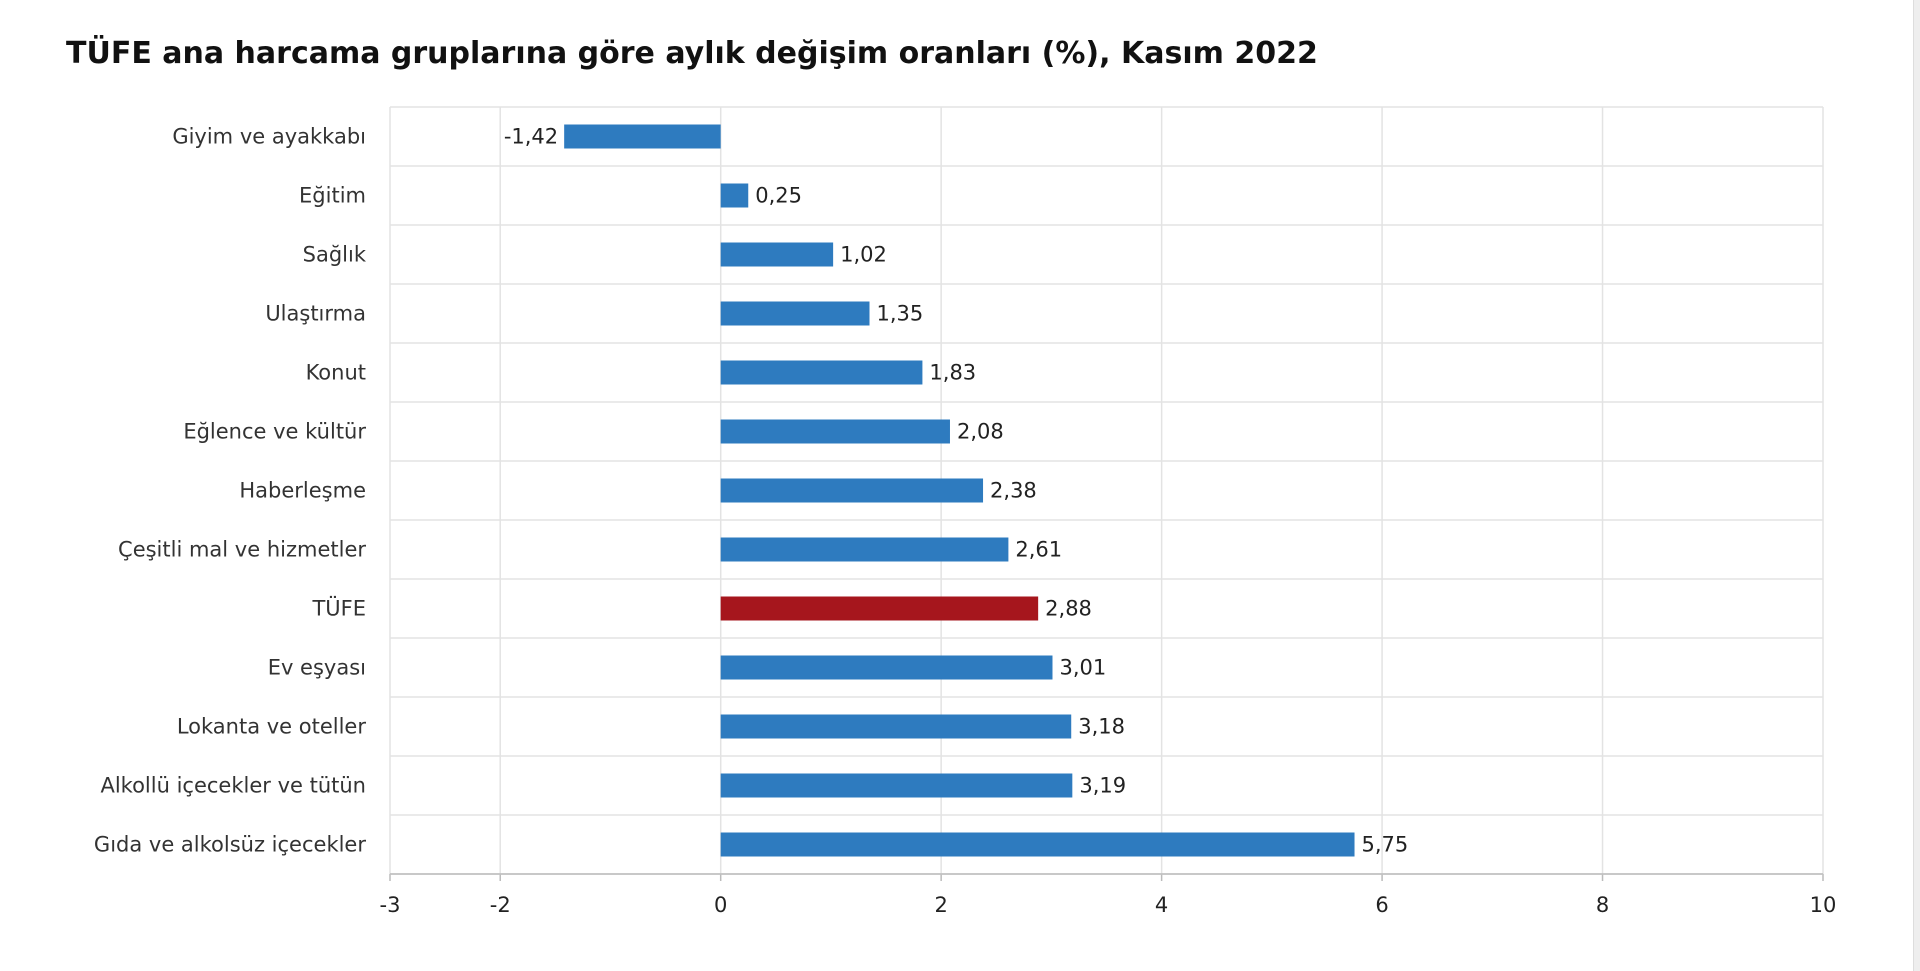 Image resolution: width=1920 pixels, height=971 pixels. I want to click on data-label: 1,02, so click(863, 255).